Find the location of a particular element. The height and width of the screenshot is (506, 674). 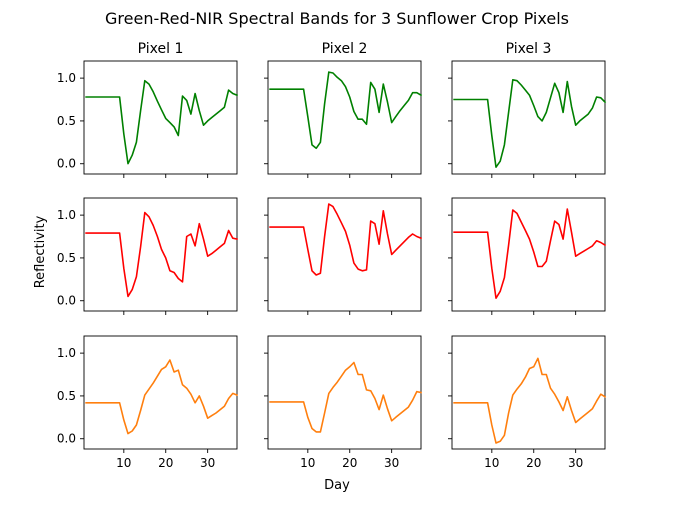

panel-nir-2: 10 20 30 is located at coordinates (343, 402).